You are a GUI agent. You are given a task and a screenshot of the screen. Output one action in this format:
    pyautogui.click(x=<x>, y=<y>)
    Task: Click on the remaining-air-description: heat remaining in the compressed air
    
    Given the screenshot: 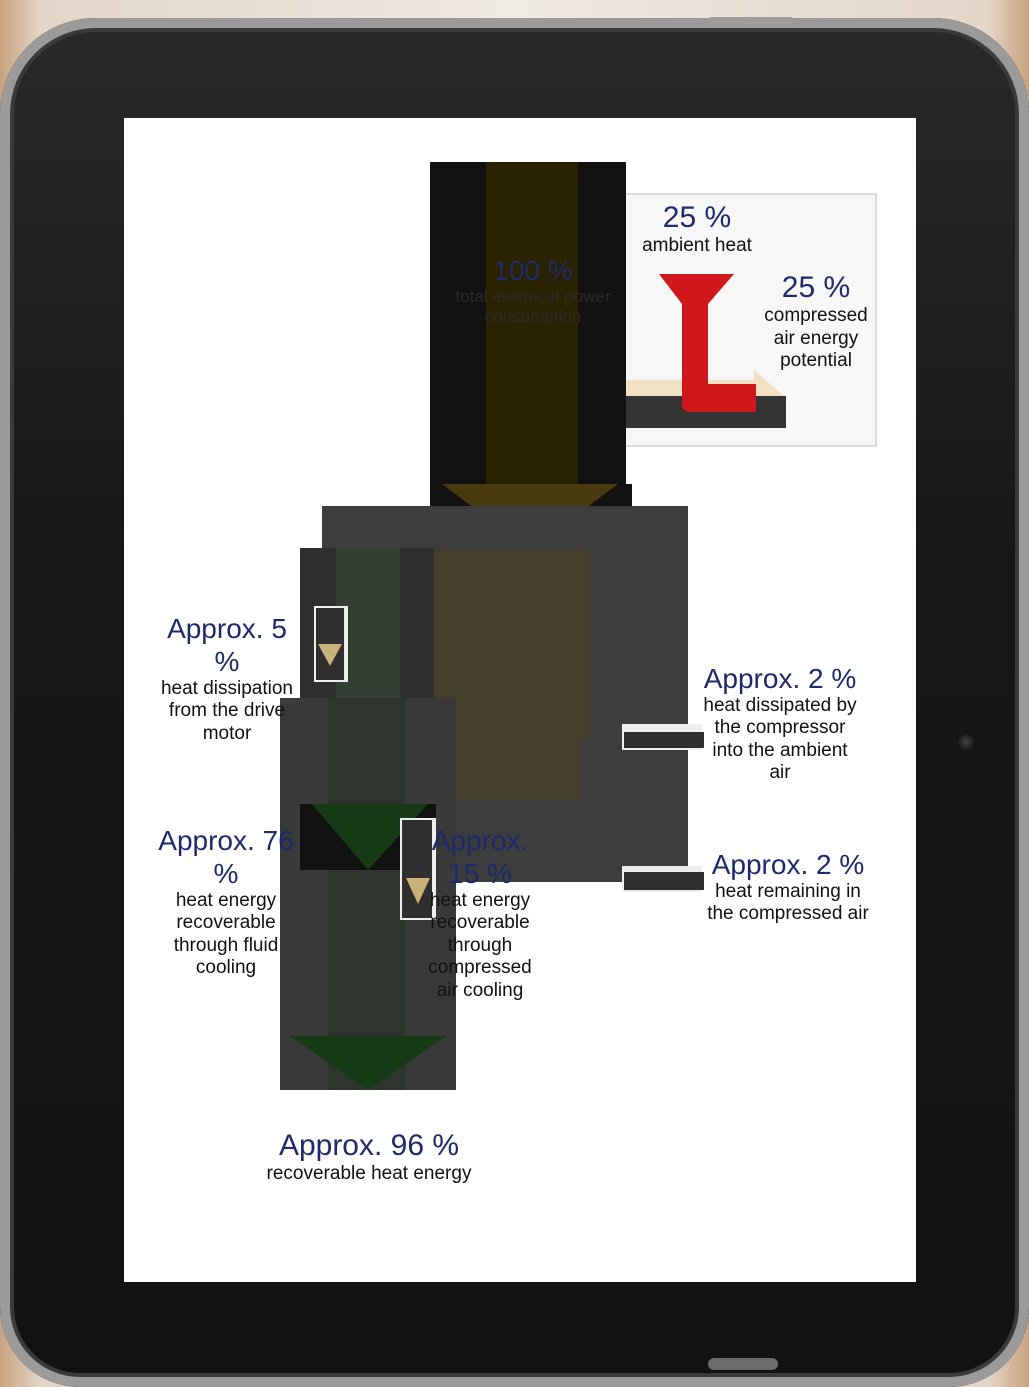 What is the action you would take?
    pyautogui.click(x=788, y=903)
    